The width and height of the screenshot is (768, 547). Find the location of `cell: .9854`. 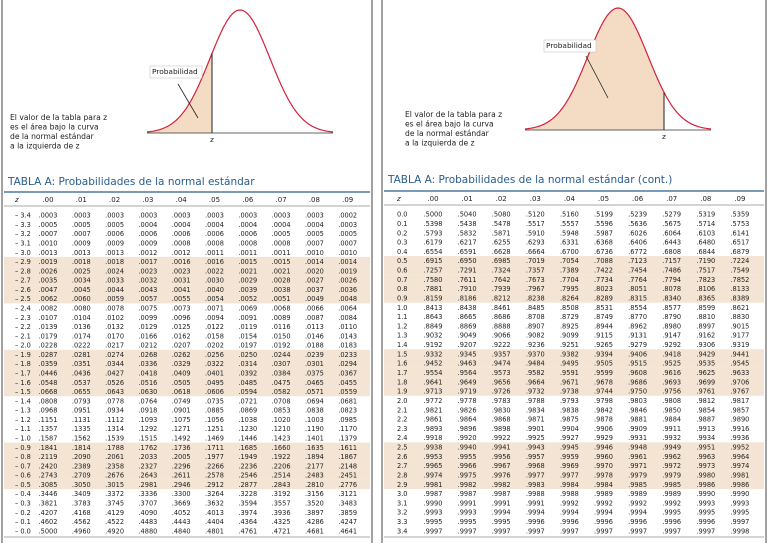

cell: .9854 is located at coordinates (705, 410).